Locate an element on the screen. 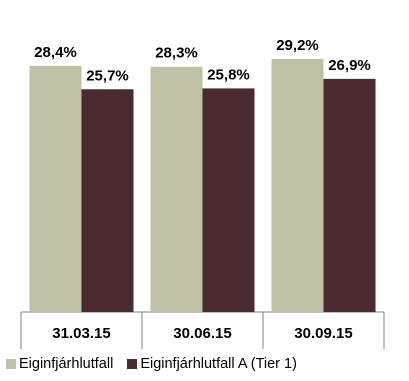 The image size is (409, 381). x-tick-label-2: 30.06.15 is located at coordinates (202, 333).